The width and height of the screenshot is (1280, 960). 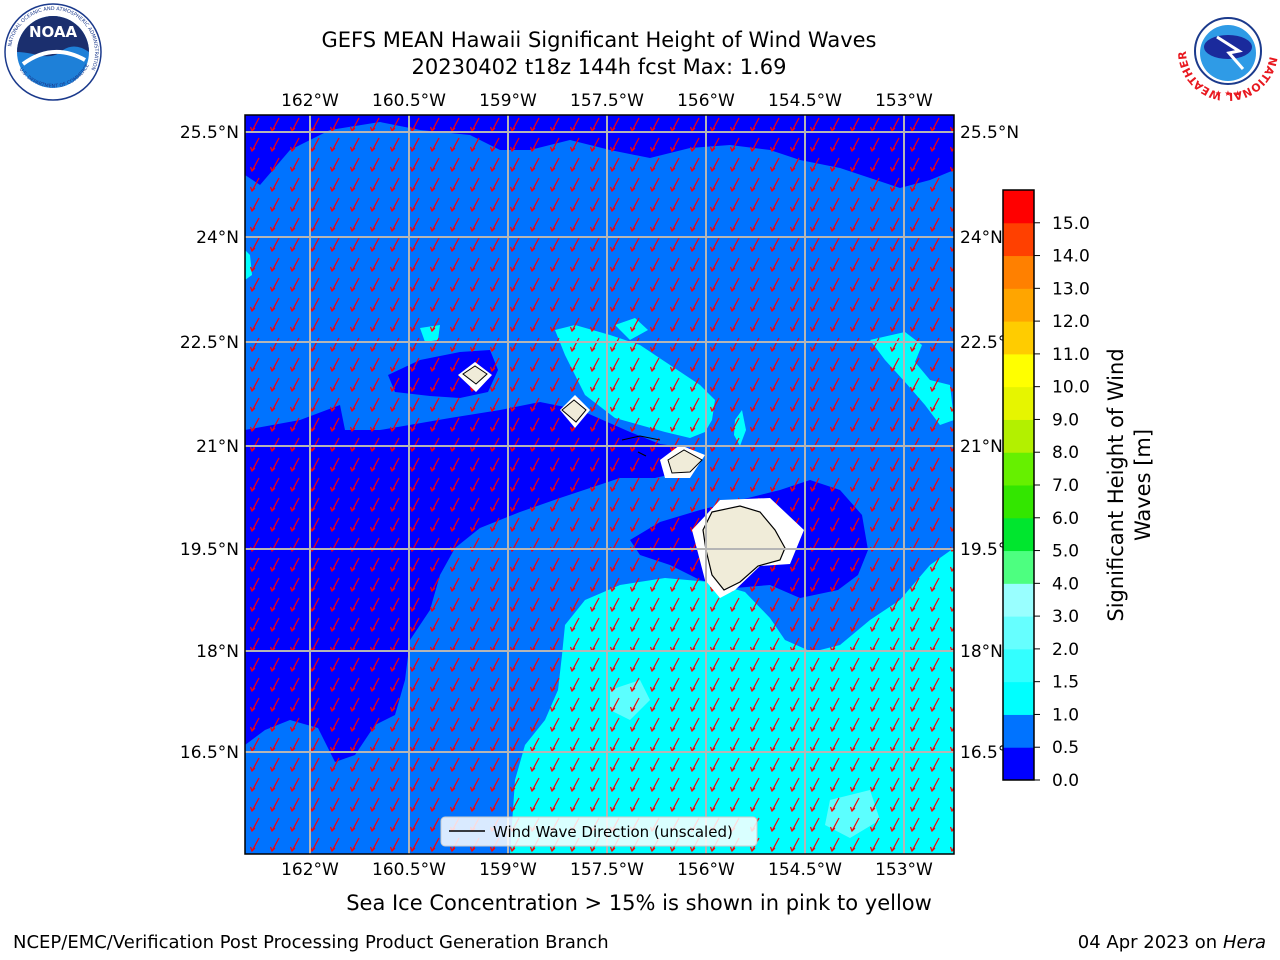 I want to click on lon-tick-bottom: 162°W, so click(x=310, y=870).